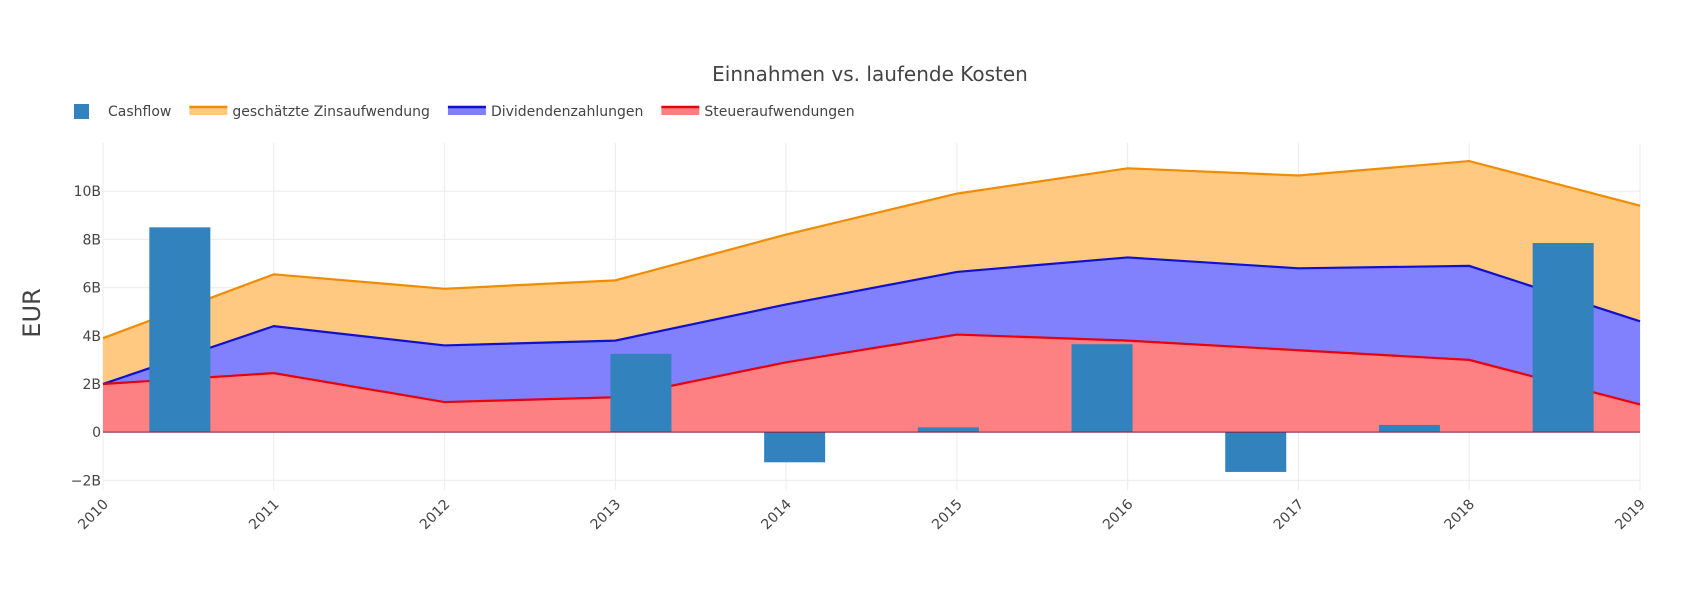 The image size is (1697, 589). I want to click on x-tick-label-2011: 2011, so click(264, 515).